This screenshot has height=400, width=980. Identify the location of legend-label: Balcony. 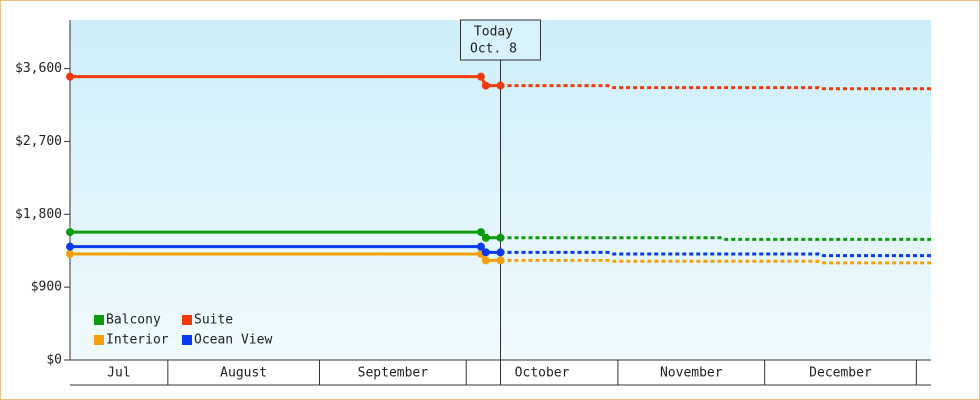
(133, 320).